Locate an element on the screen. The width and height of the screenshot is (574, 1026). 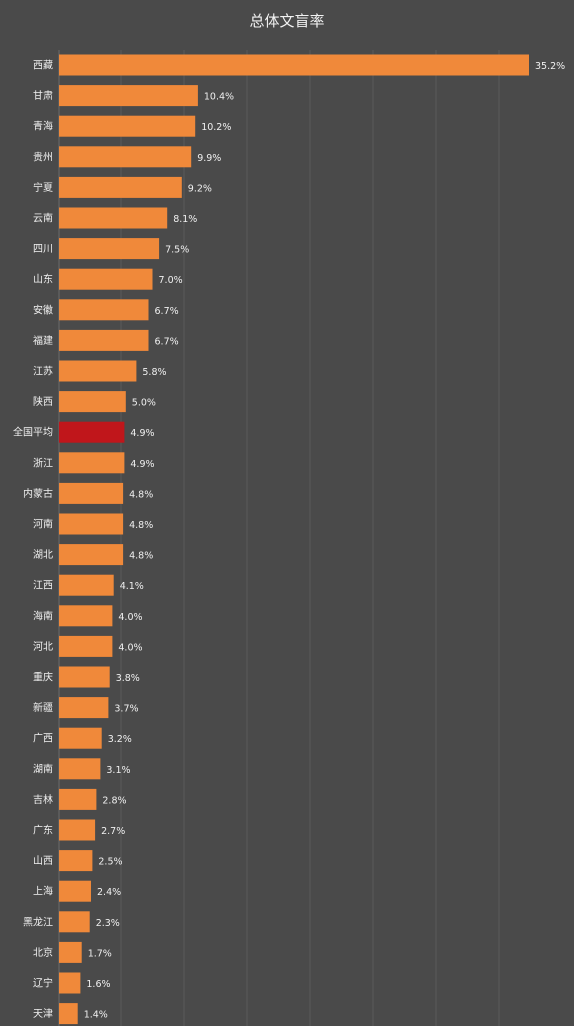
value-label: 1.7% is located at coordinates (100, 953).